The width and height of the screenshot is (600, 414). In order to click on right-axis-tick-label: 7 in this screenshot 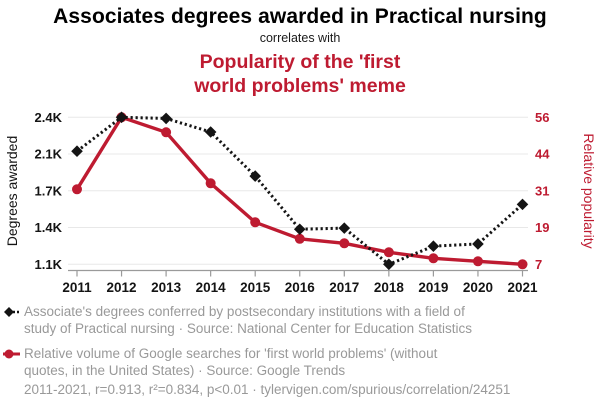, I will do `click(538, 264)`.